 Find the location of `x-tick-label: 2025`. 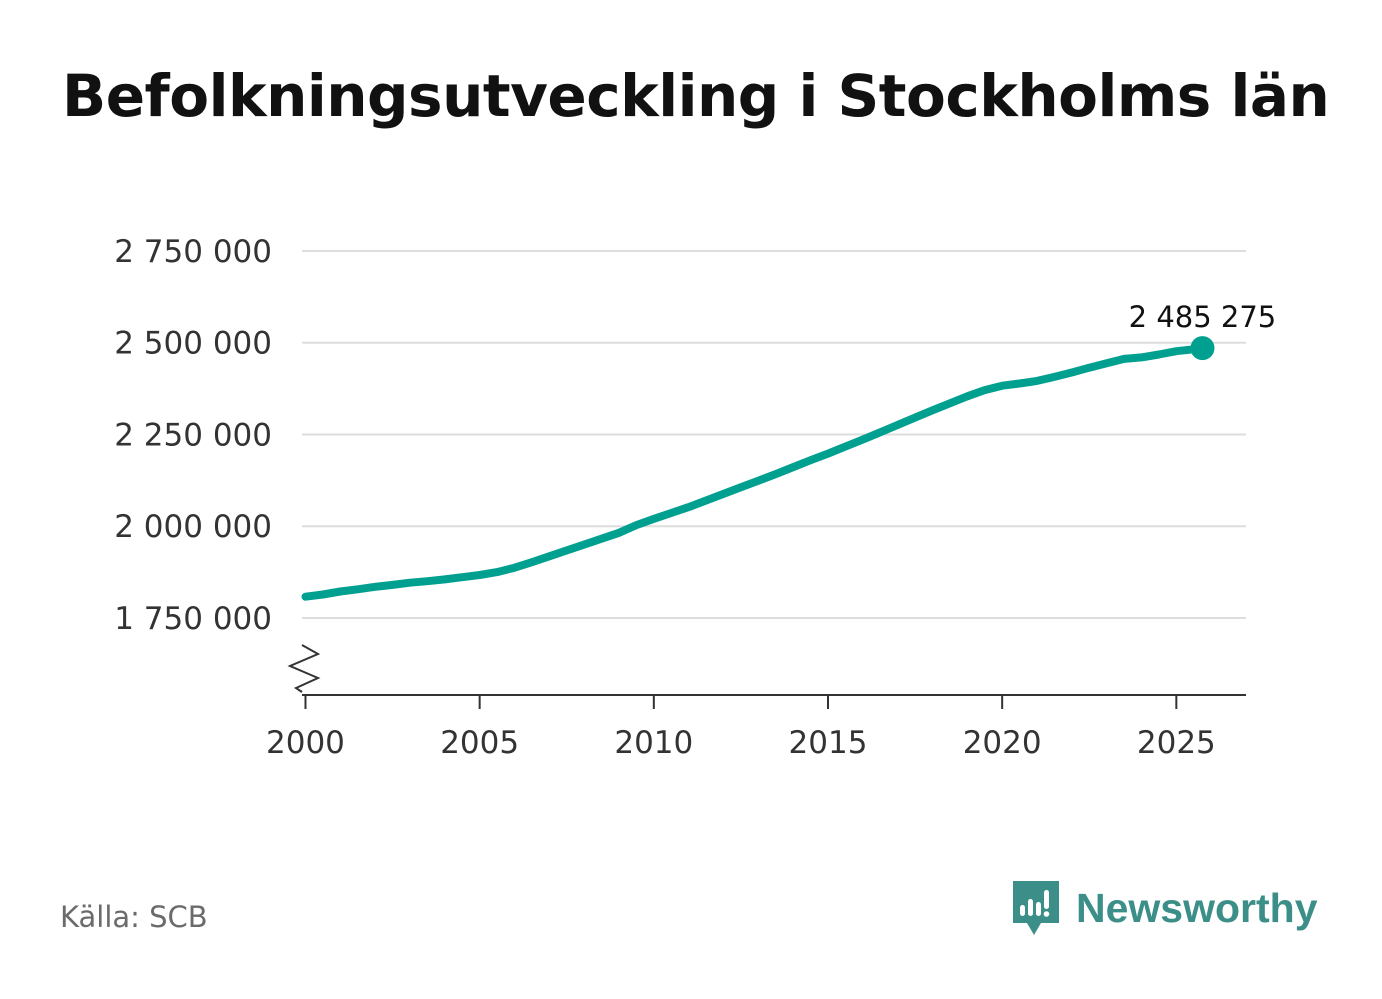

x-tick-label: 2025 is located at coordinates (1176, 743).